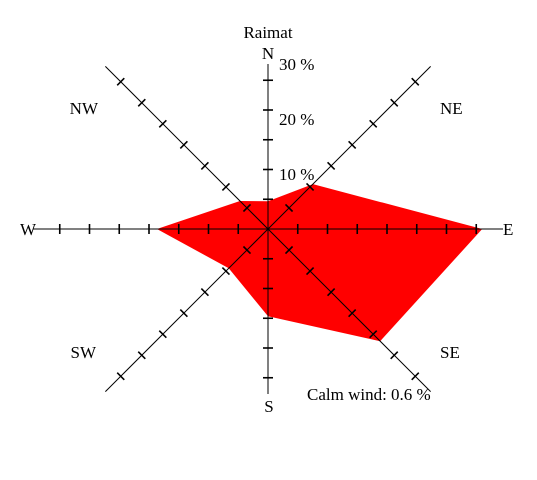 The image size is (537, 480). Describe the element at coordinates (296, 174) in the screenshot. I see `ring-label: 10 %` at that location.